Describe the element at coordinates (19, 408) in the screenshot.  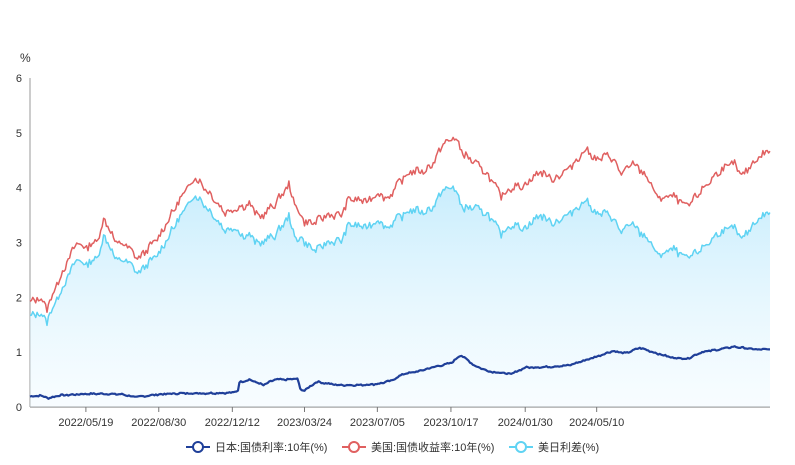
I see `y-tick-label: 0` at that location.